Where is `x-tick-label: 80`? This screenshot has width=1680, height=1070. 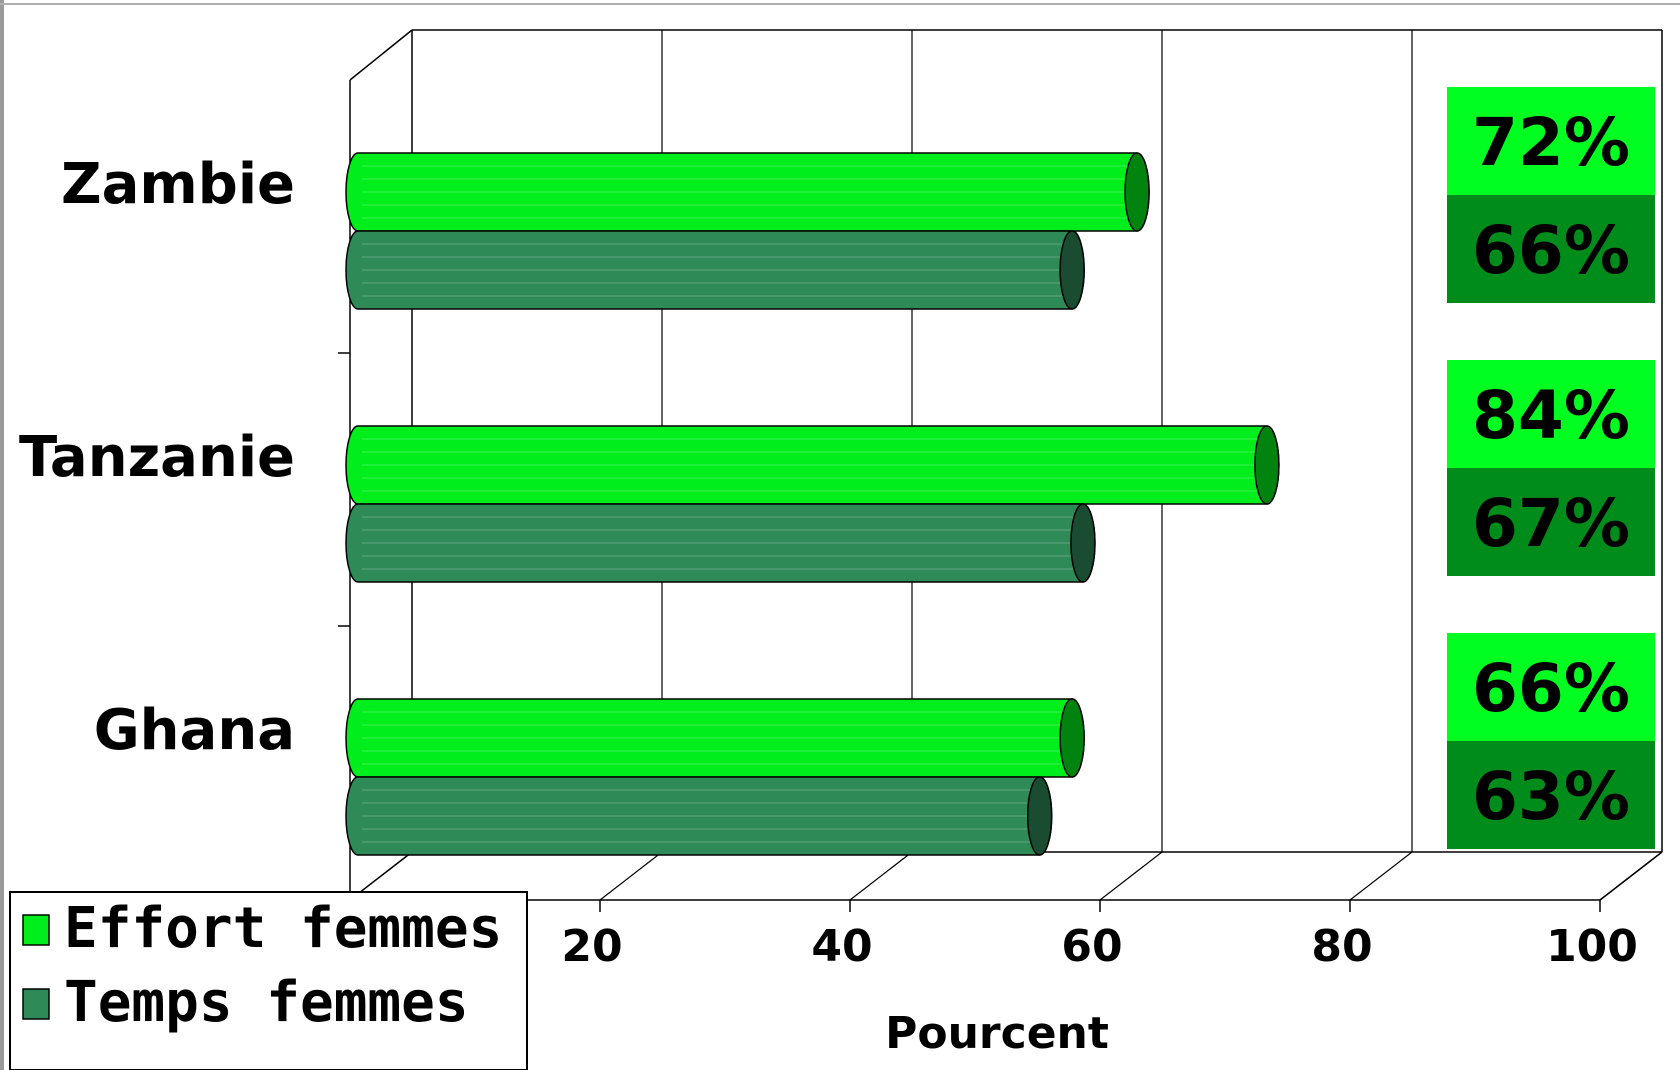
x-tick-label: 80 is located at coordinates (1341, 946).